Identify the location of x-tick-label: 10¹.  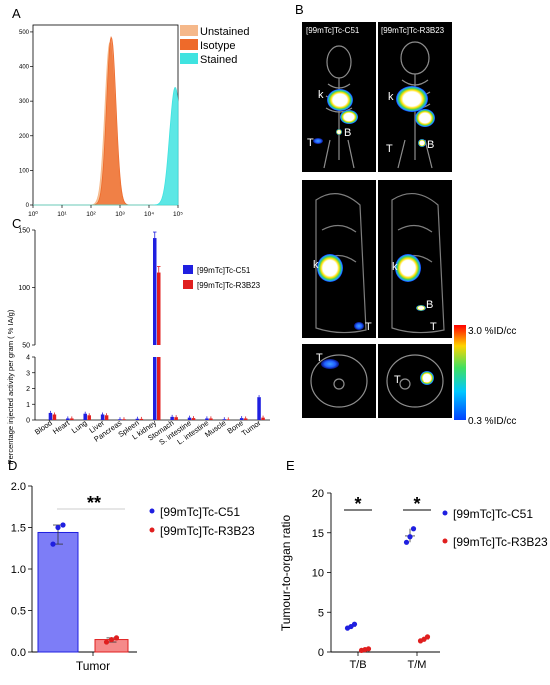
(62, 214).